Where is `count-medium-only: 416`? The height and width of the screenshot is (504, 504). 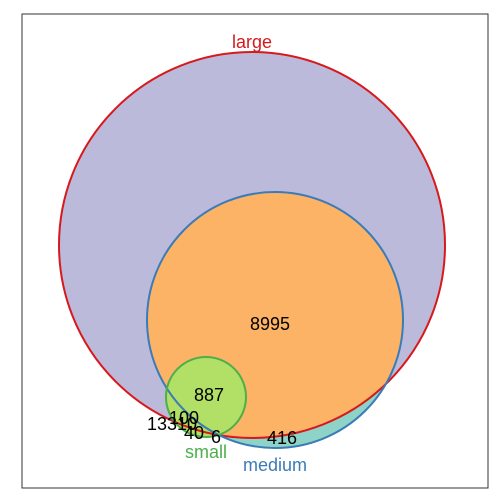
count-medium-only: 416 is located at coordinates (282, 438).